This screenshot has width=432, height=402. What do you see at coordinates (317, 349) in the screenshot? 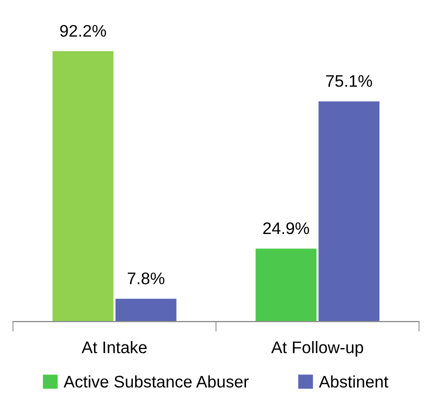
I see `x-tick-label: At Follow-up` at bounding box center [317, 349].